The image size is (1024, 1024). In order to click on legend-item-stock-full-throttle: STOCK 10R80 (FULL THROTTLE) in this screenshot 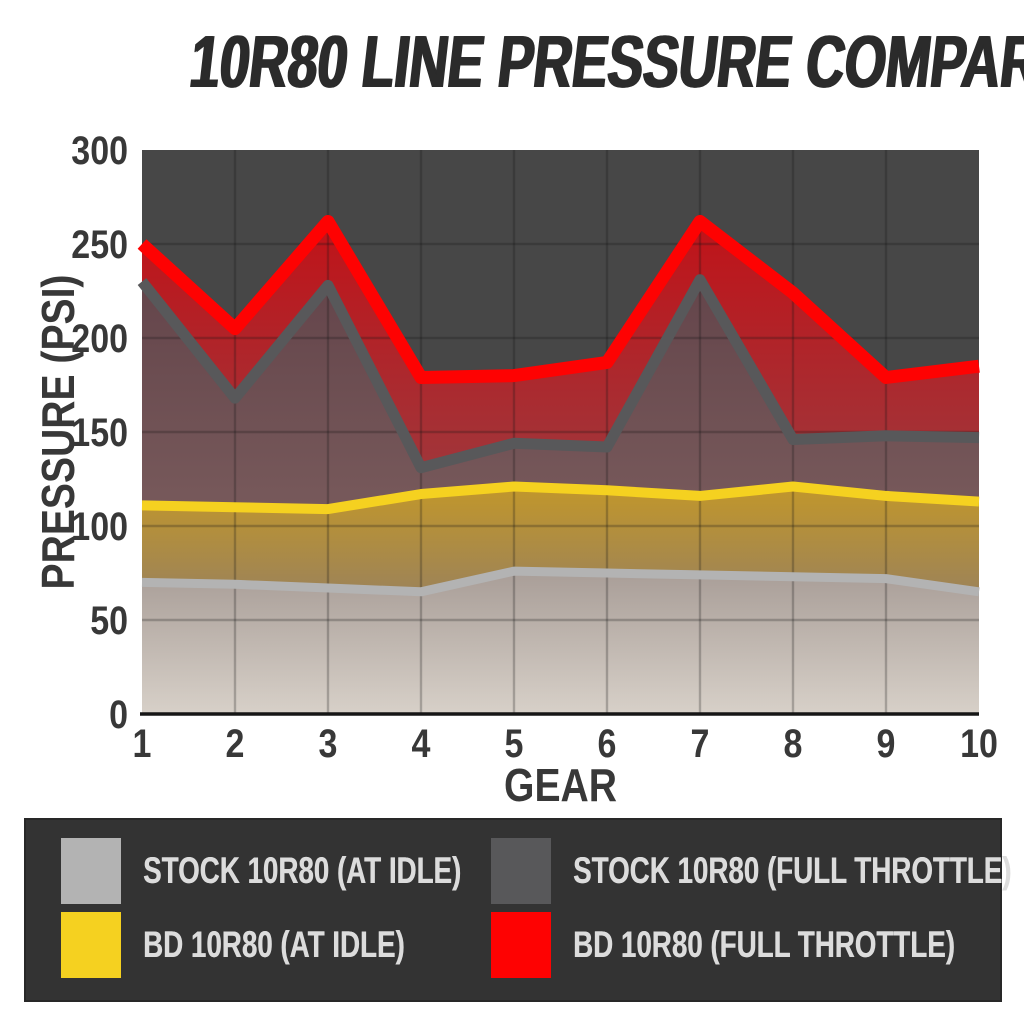, I will do `click(757, 871)`.